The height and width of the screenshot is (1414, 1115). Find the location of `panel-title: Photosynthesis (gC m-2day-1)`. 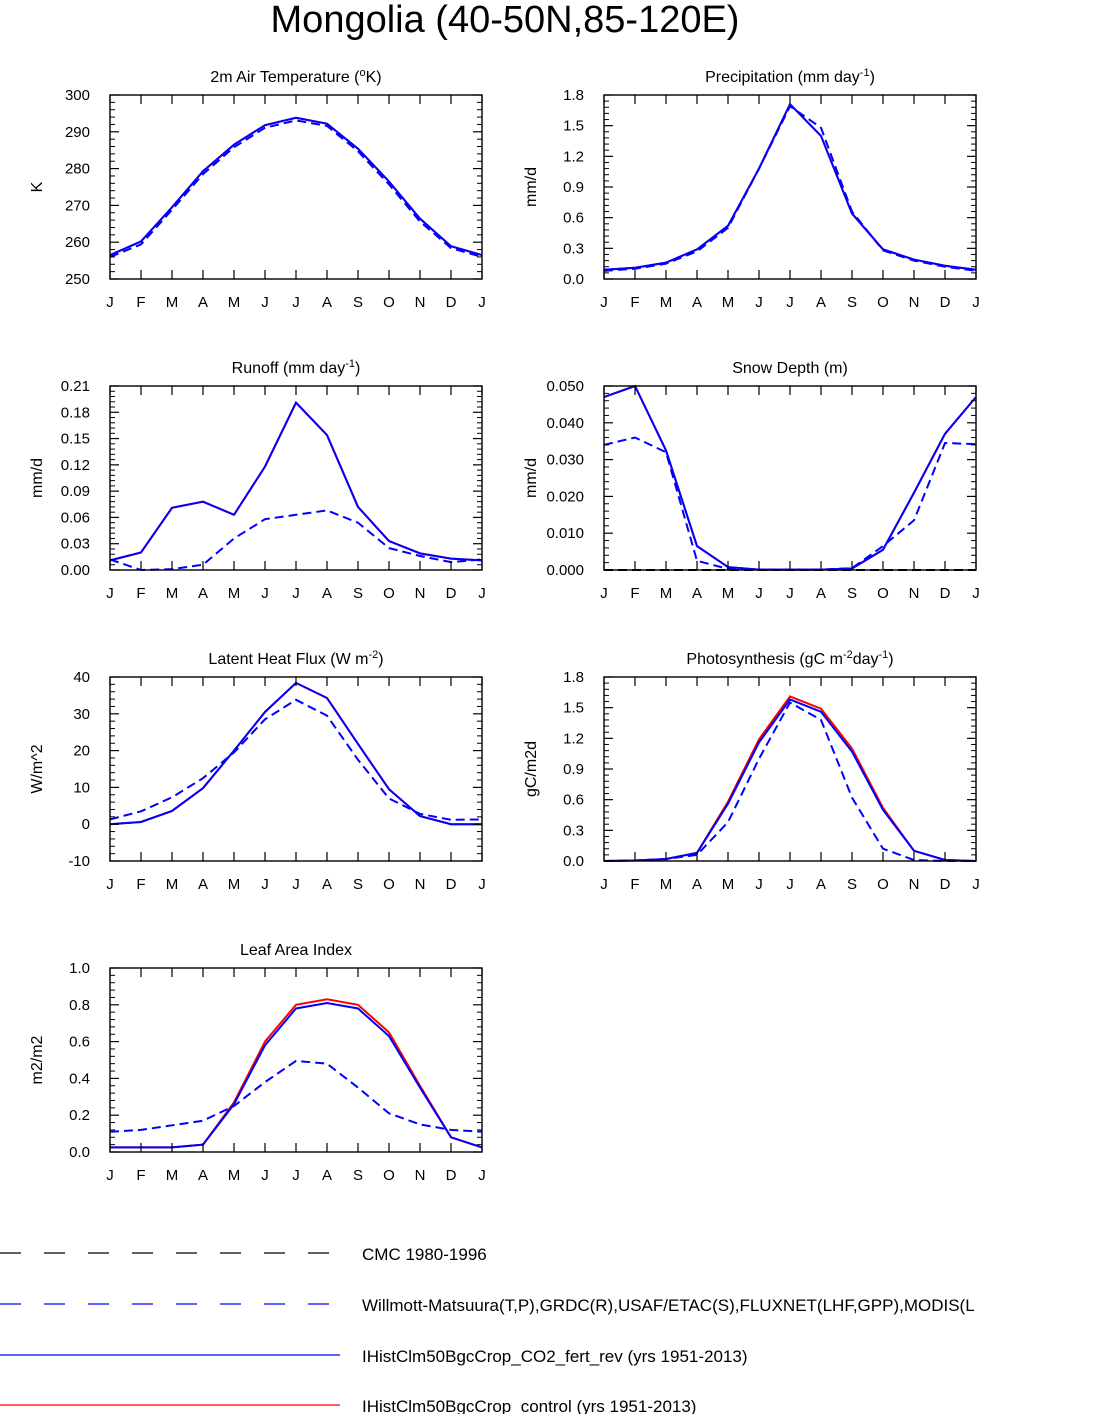

panel-title: Photosynthesis (gC m-2day-1) is located at coordinates (789, 658).